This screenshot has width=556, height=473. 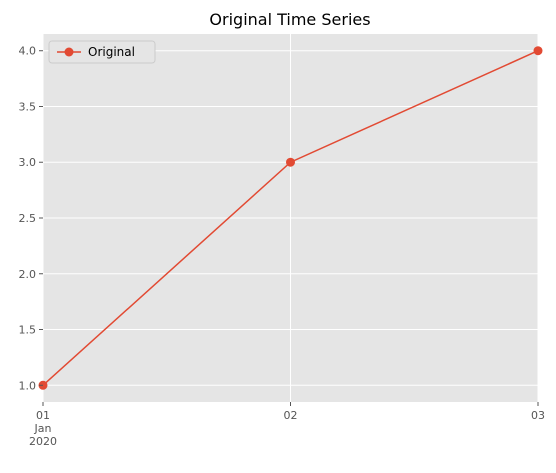 I want to click on y-tick-label: 3.0, so click(x=28, y=162).